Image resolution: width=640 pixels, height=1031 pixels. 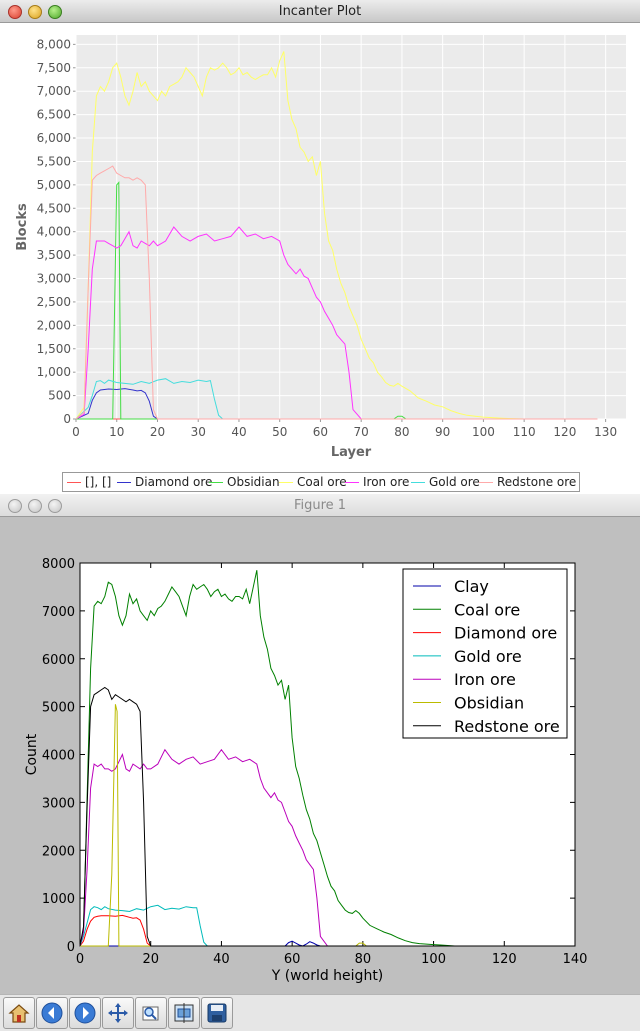 I want to click on pan-icon, so click(x=118, y=1013).